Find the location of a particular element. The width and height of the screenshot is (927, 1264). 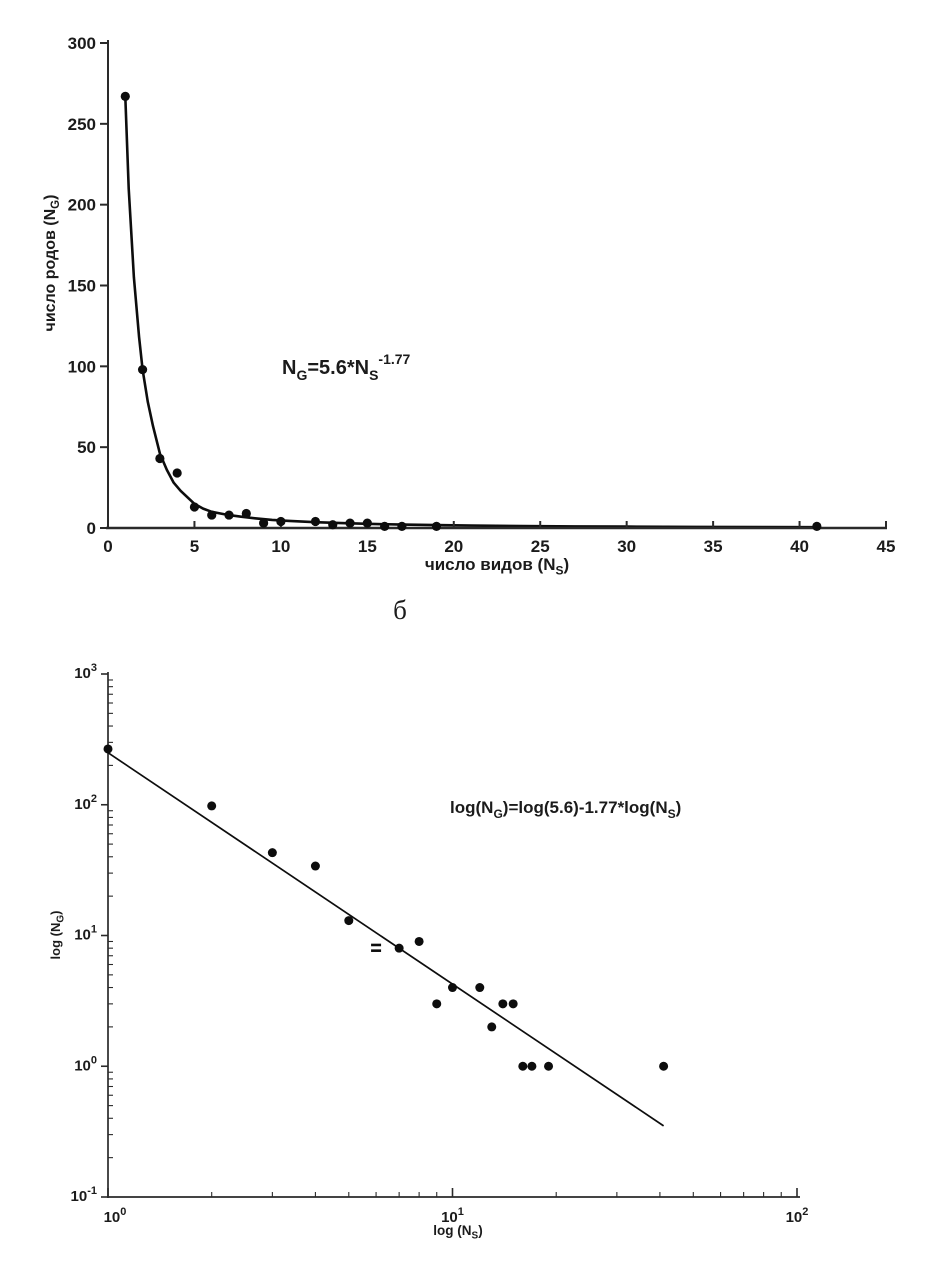

x-tick-label: 15 is located at coordinates (367, 546).